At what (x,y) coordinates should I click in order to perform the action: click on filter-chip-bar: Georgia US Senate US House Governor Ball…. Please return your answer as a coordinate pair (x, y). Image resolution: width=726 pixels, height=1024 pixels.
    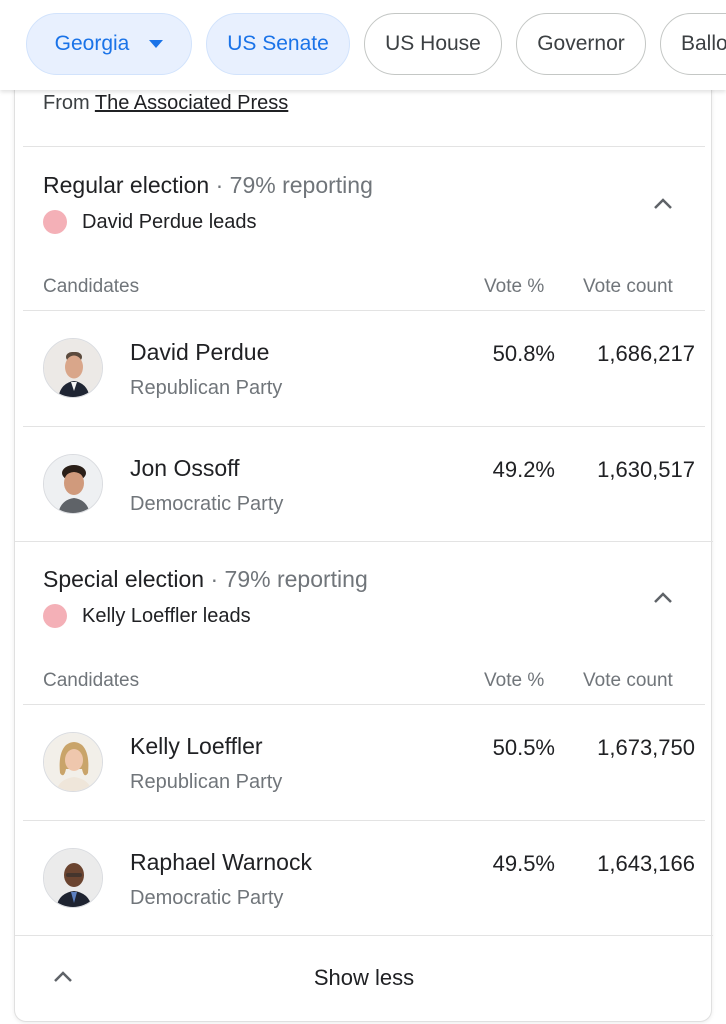
    Looking at the image, I should click on (363, 45).